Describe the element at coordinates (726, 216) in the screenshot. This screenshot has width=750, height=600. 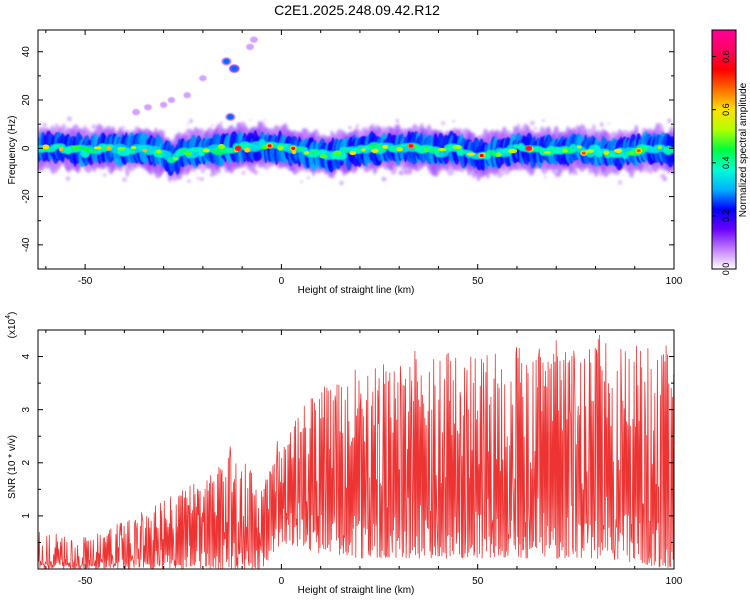
I see `colorbar-tick-label: 0.2` at that location.